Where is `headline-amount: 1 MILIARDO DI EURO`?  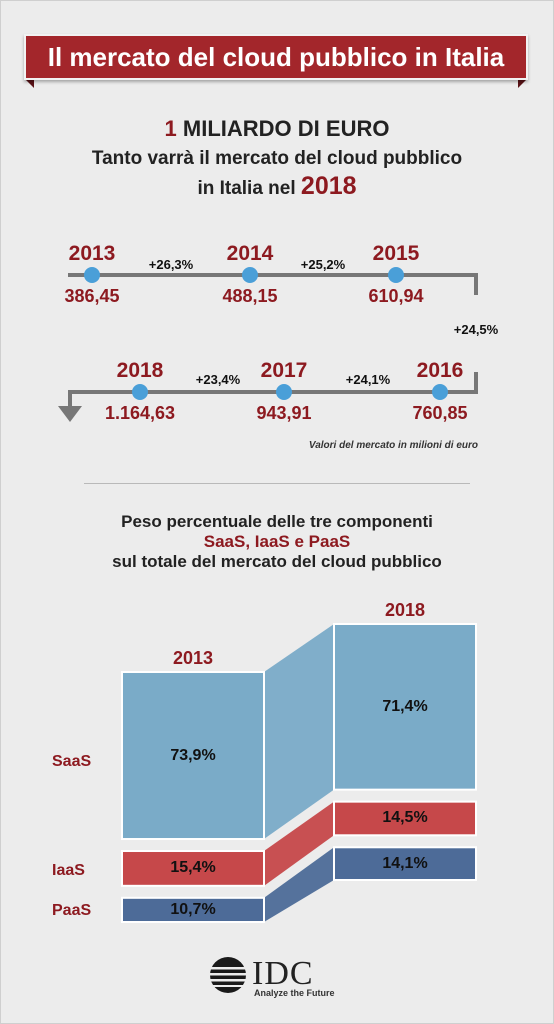
headline-amount: 1 MILIARDO DI EURO is located at coordinates (277, 129).